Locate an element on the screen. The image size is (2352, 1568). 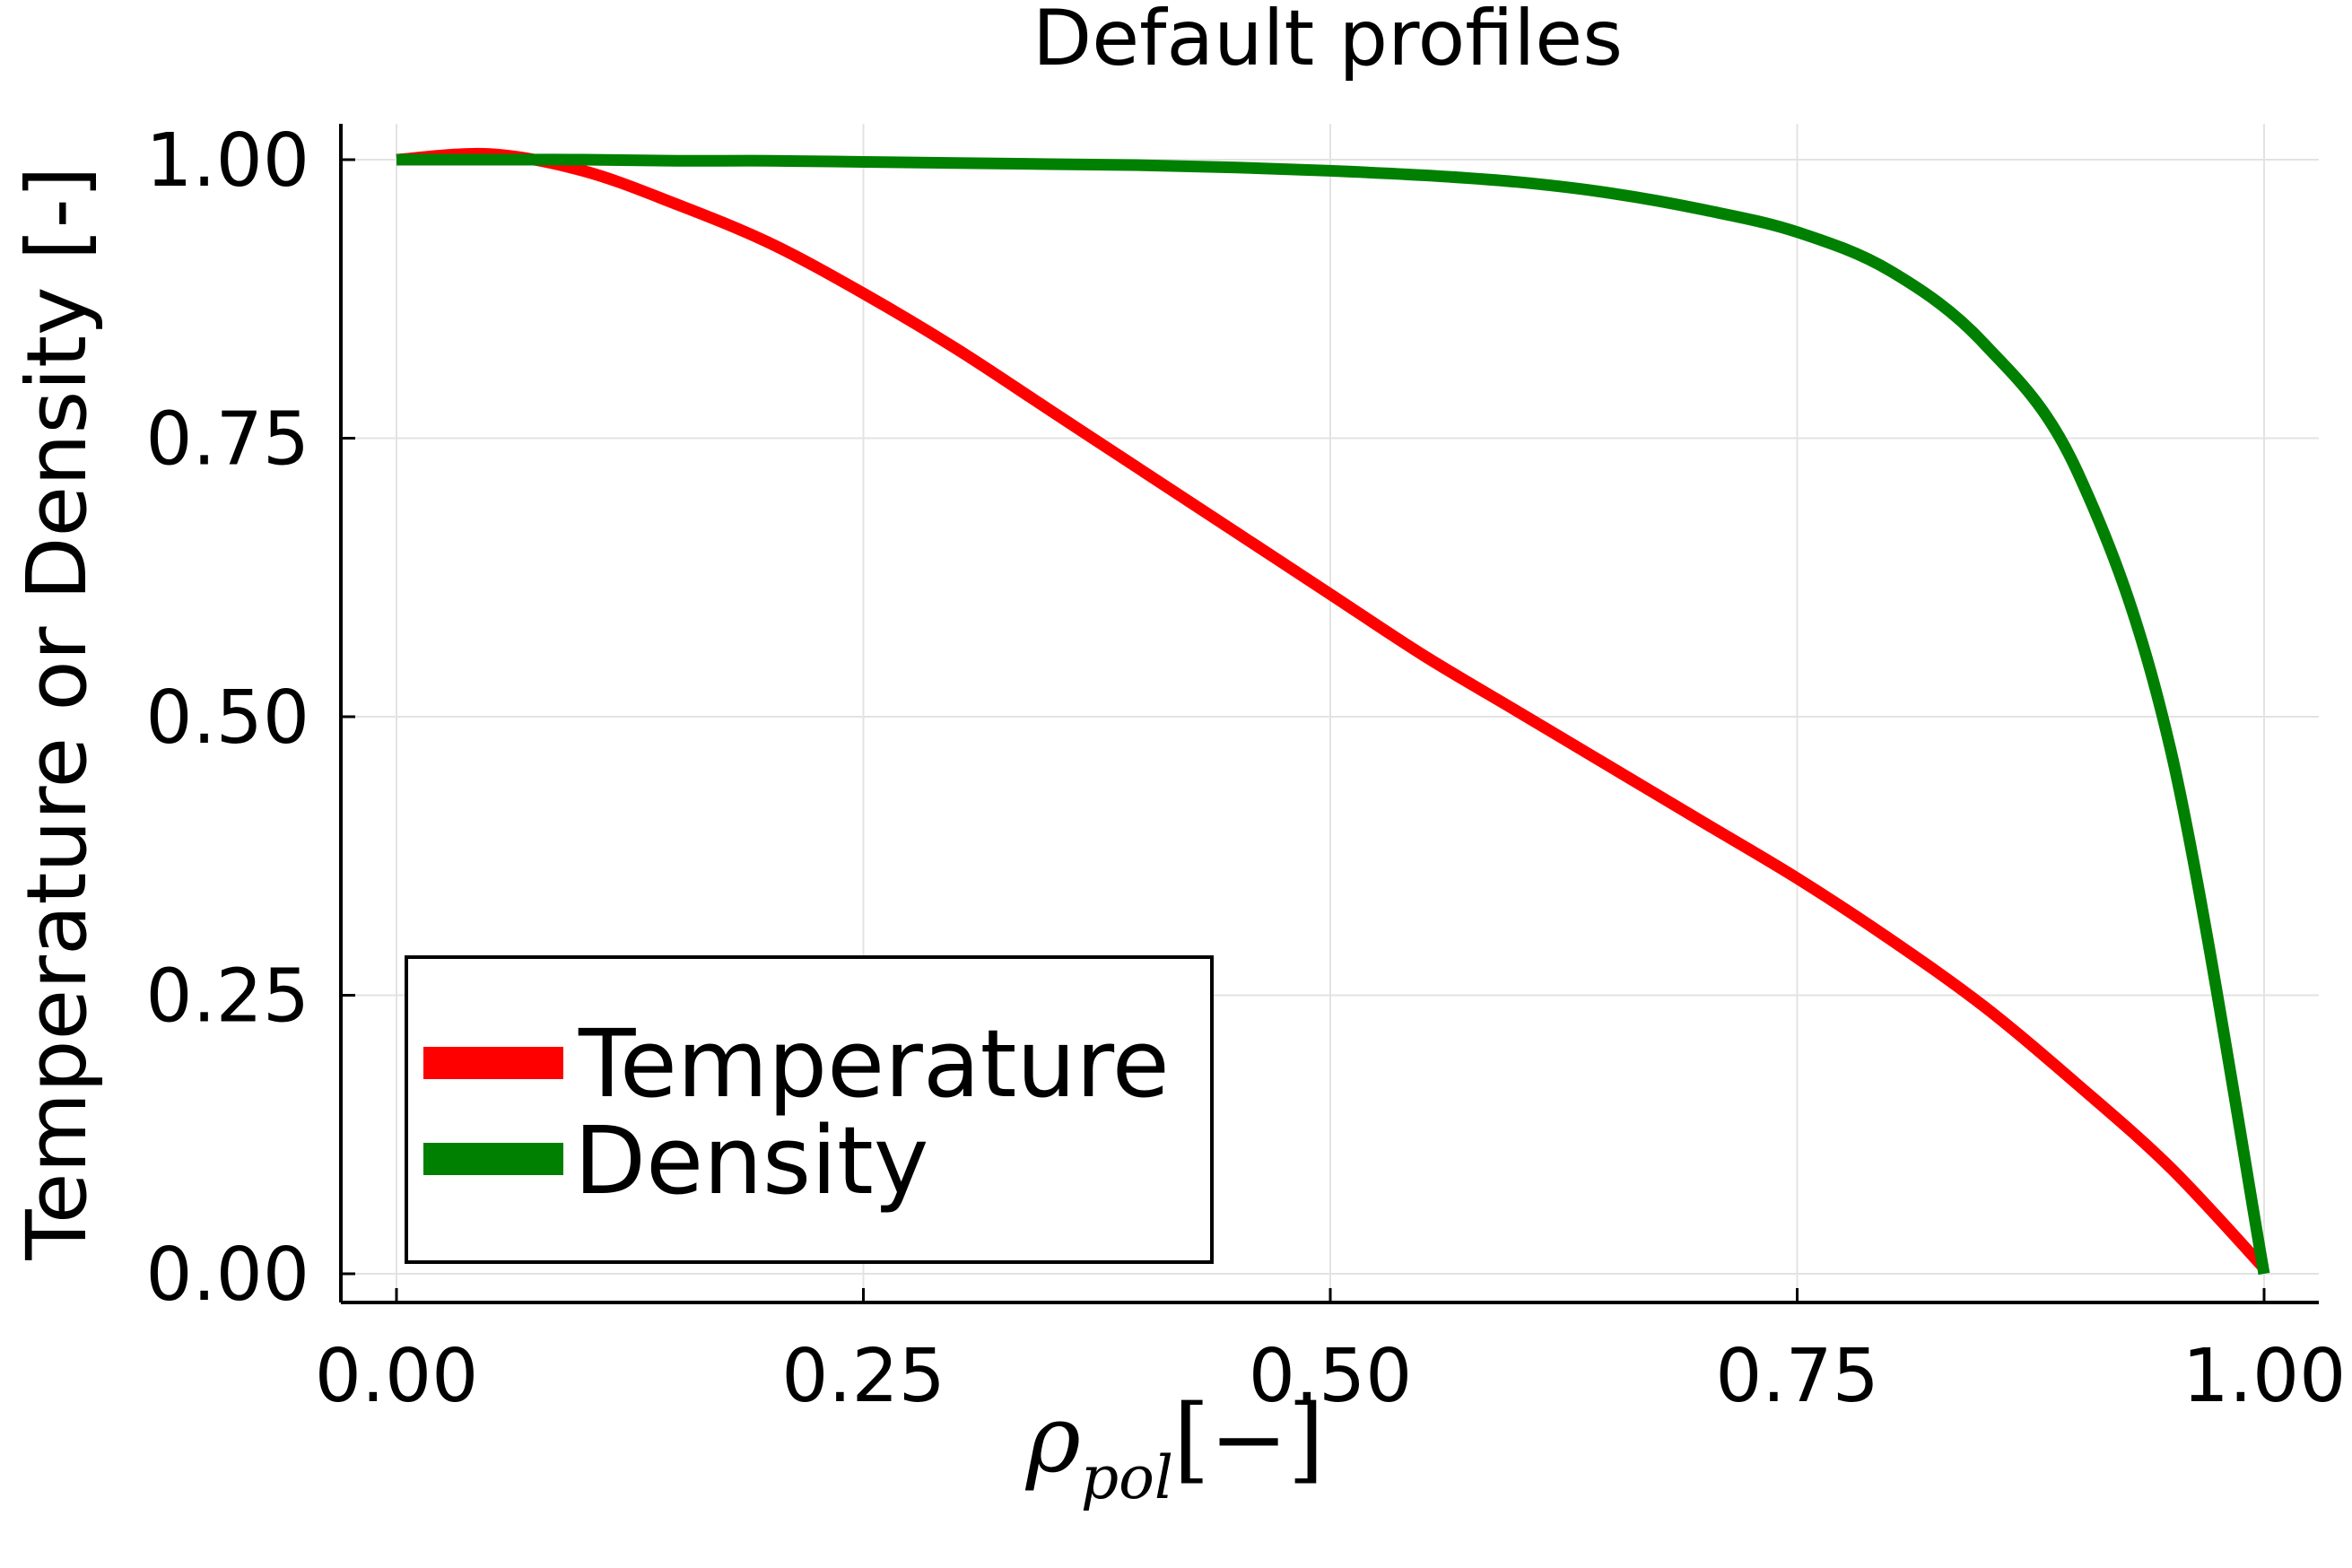
x-tick-label: 1.00 is located at coordinates (2264, 1377).